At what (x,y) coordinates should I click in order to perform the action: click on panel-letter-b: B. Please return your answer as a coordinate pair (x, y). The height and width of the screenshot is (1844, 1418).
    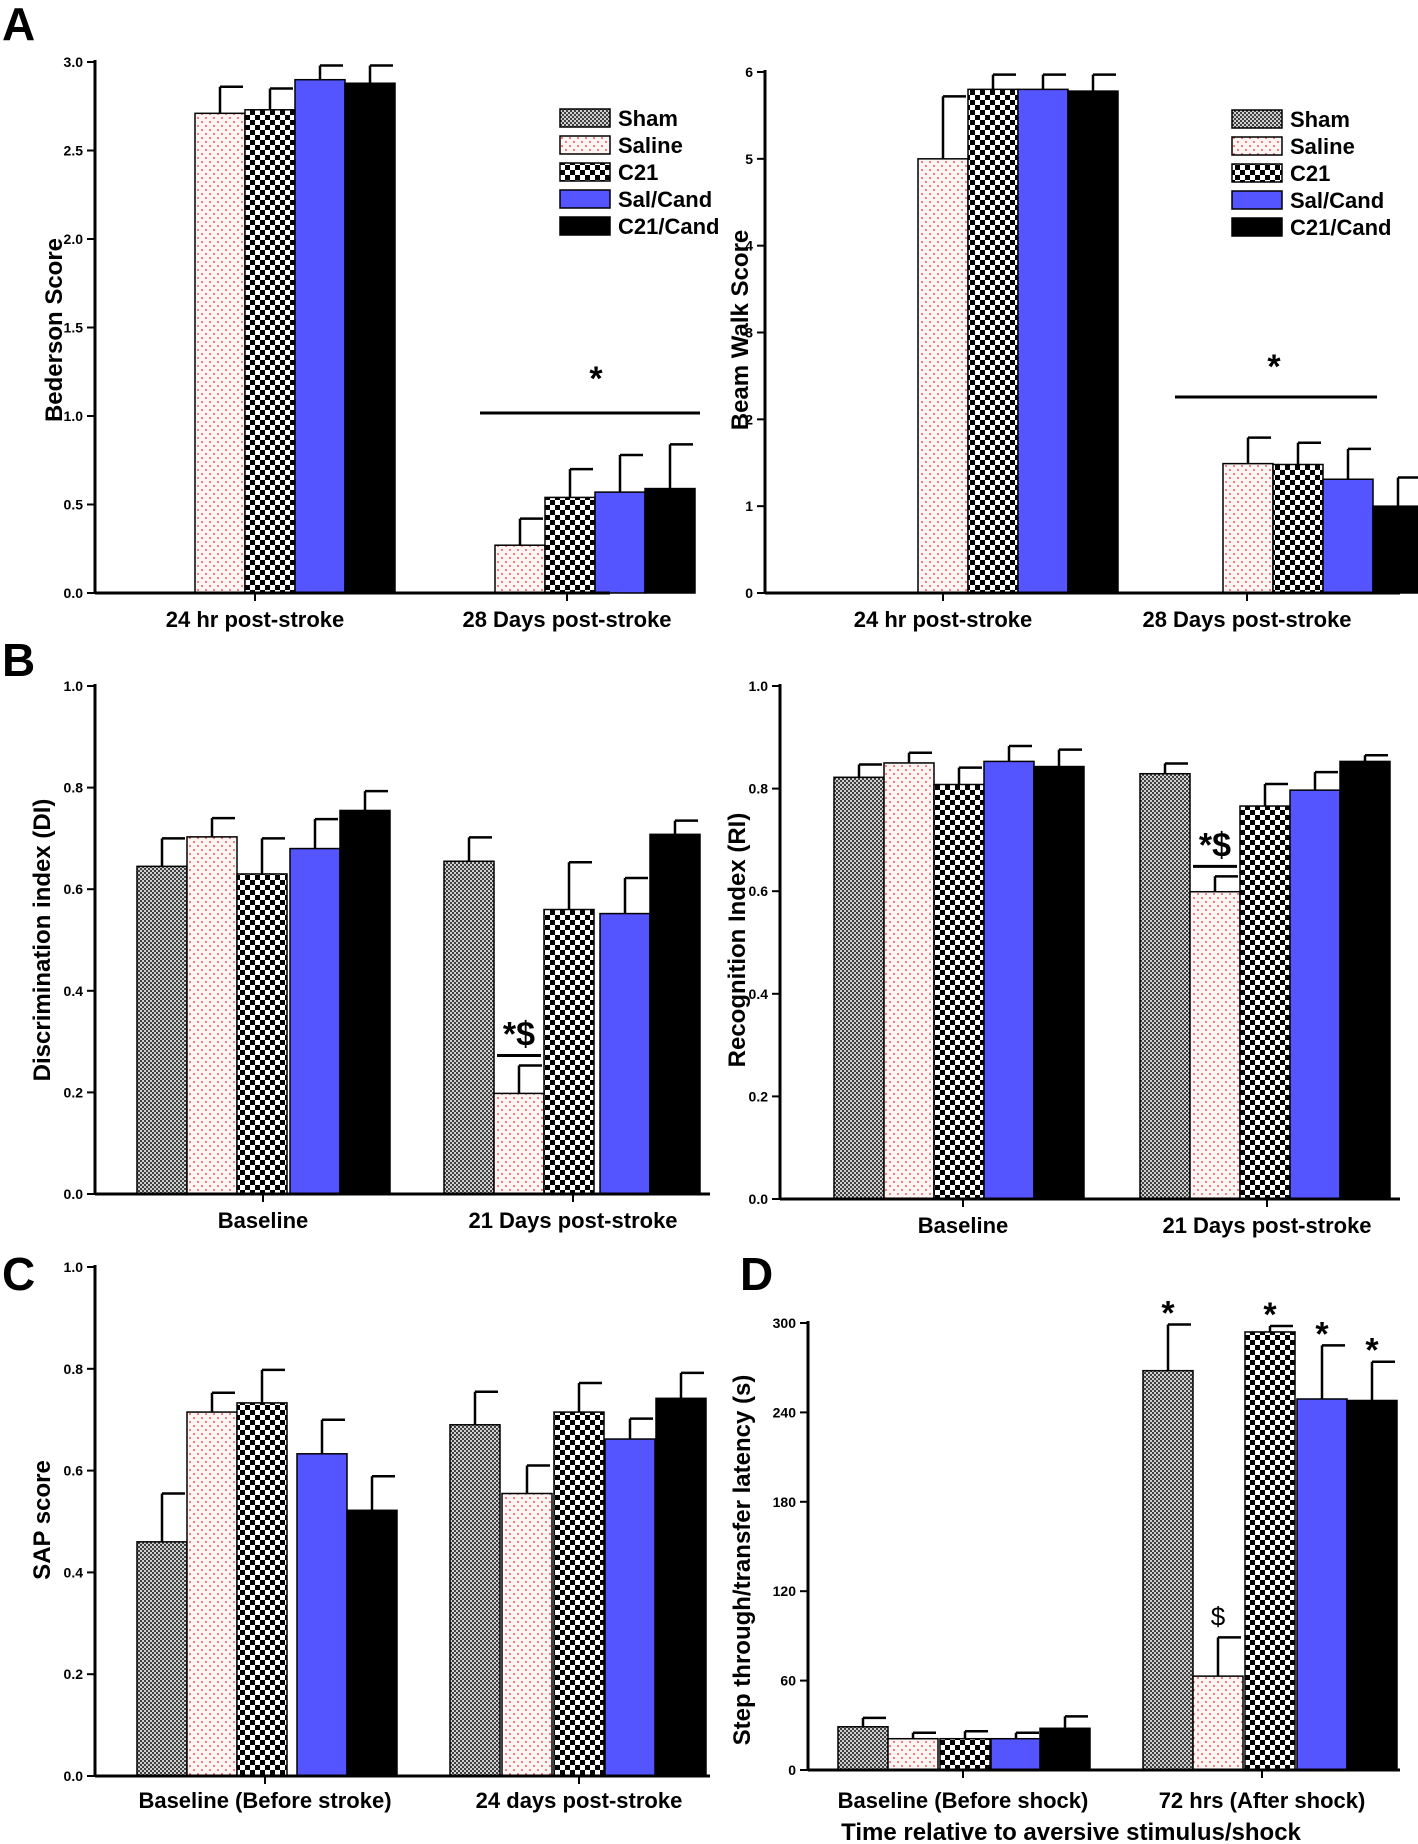
    Looking at the image, I should click on (18, 660).